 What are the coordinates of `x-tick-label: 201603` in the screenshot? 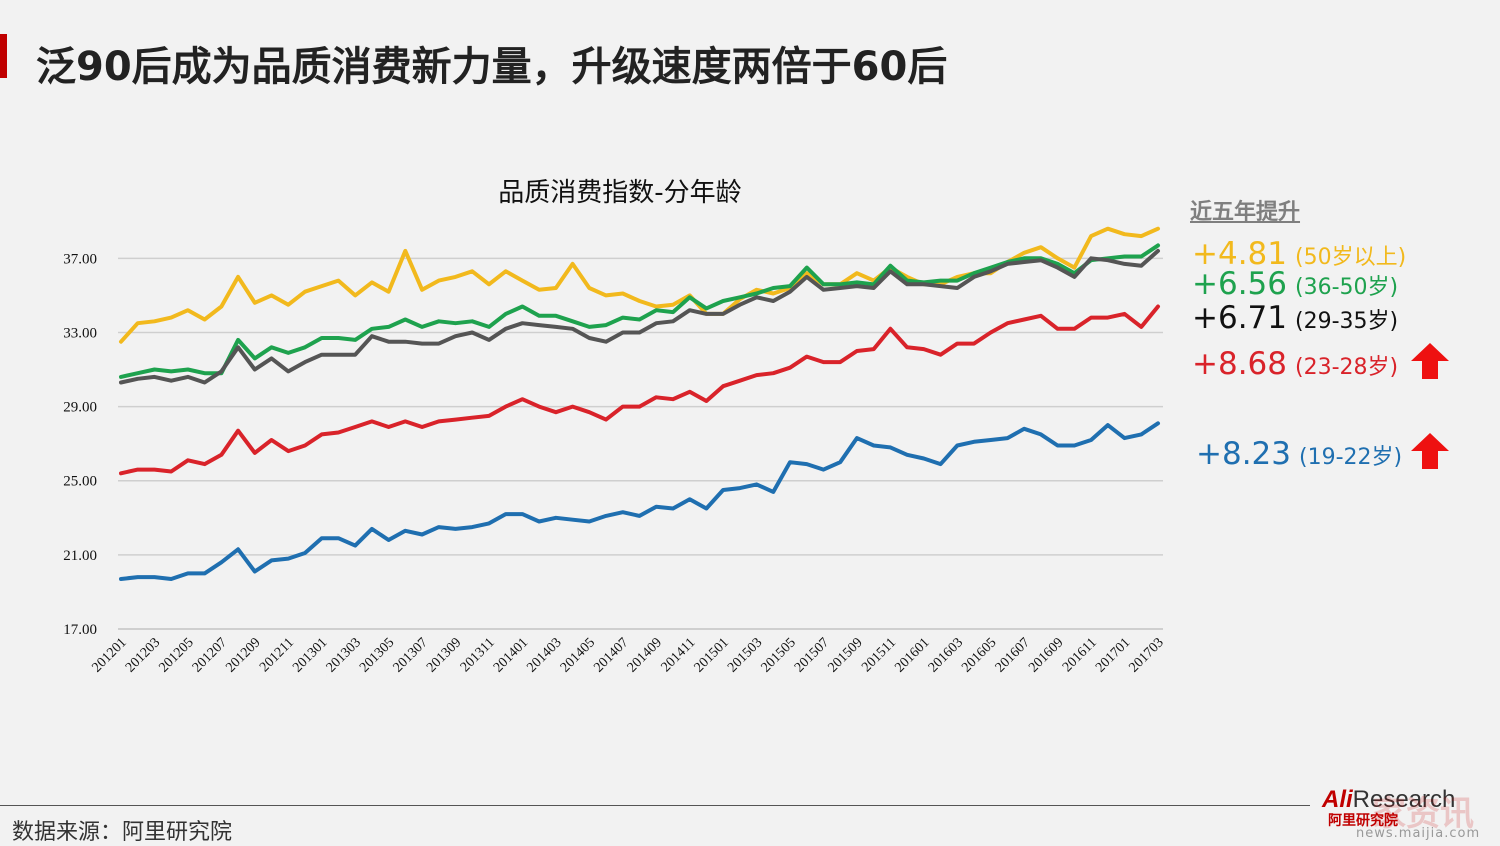 It's located at (946, 655).